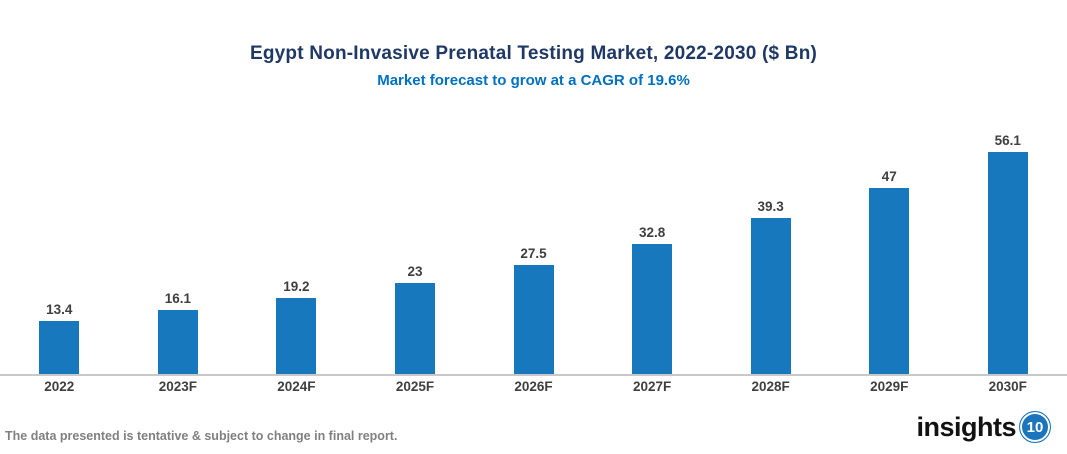 This screenshot has height=454, width=1067. Describe the element at coordinates (966, 426) in the screenshot. I see `logo-wordmark: insights` at that location.